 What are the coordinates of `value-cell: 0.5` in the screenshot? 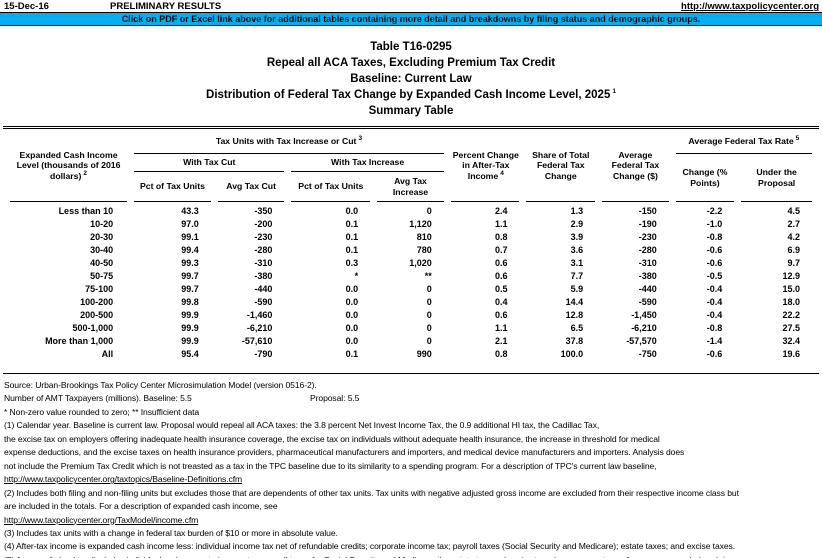 It's located at (501, 289).